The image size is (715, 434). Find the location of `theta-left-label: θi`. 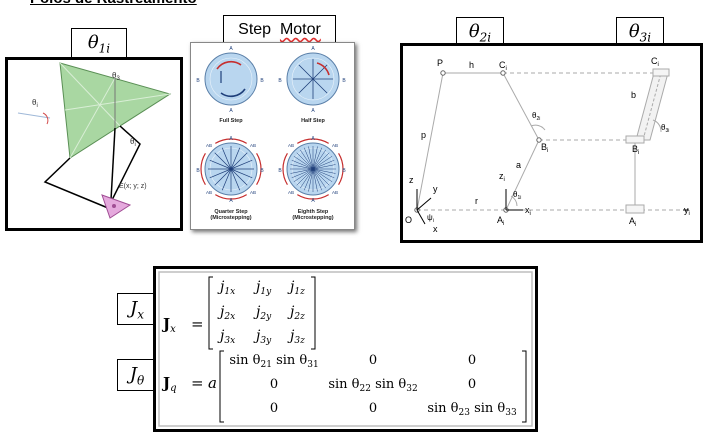

theta-left-label: θi is located at coordinates (35, 103).